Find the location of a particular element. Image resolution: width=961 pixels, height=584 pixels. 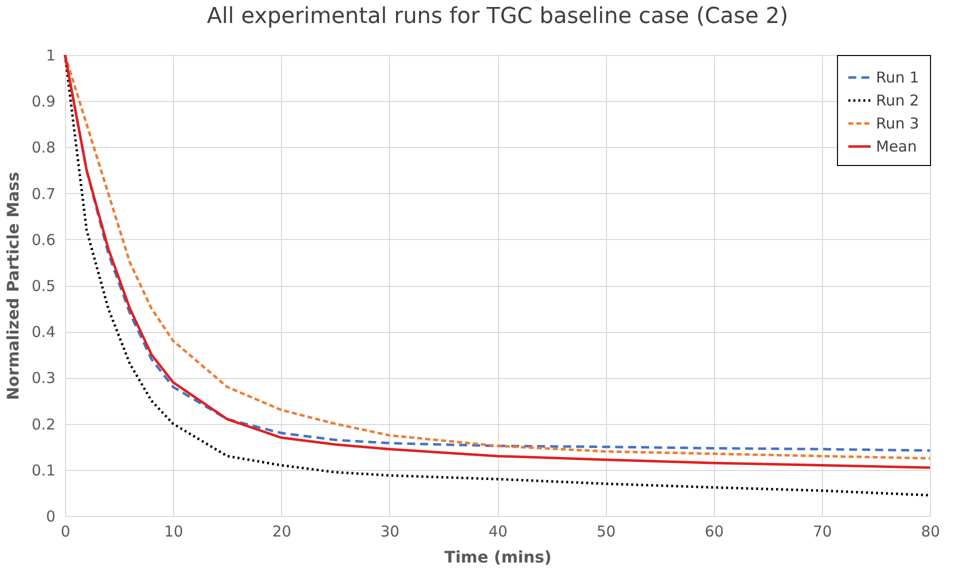

x-tick-label: 0 is located at coordinates (65, 531).